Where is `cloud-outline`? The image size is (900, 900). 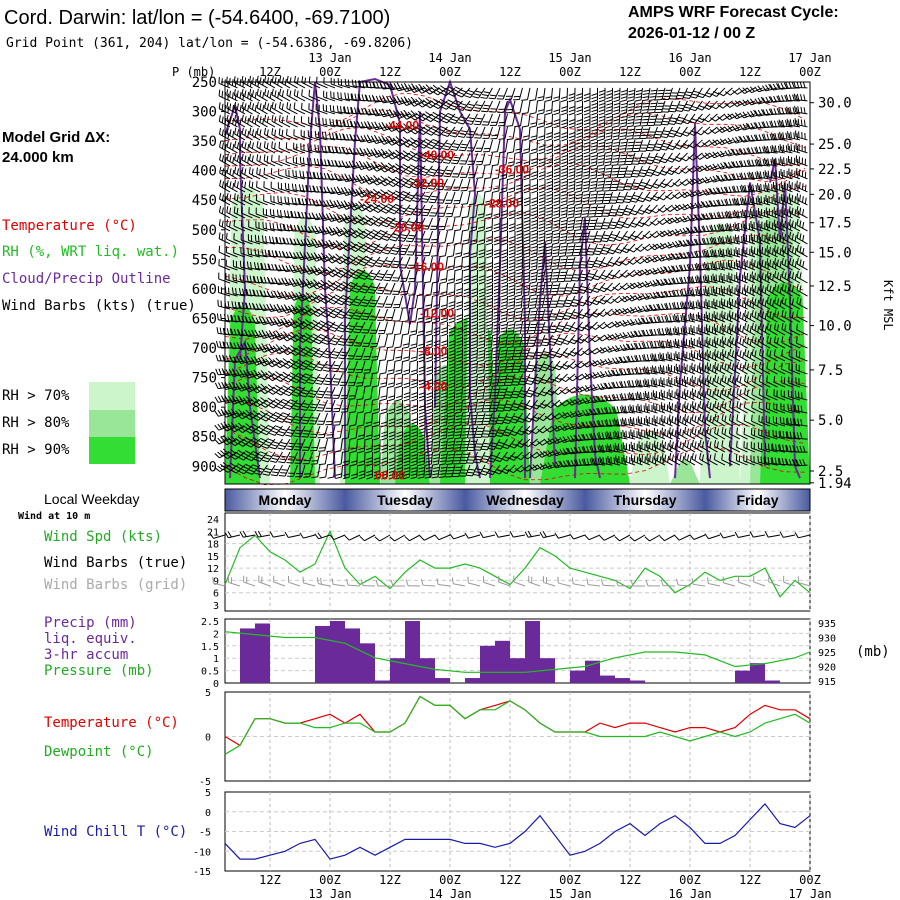
cloud-outline is located at coordinates (317, 280).